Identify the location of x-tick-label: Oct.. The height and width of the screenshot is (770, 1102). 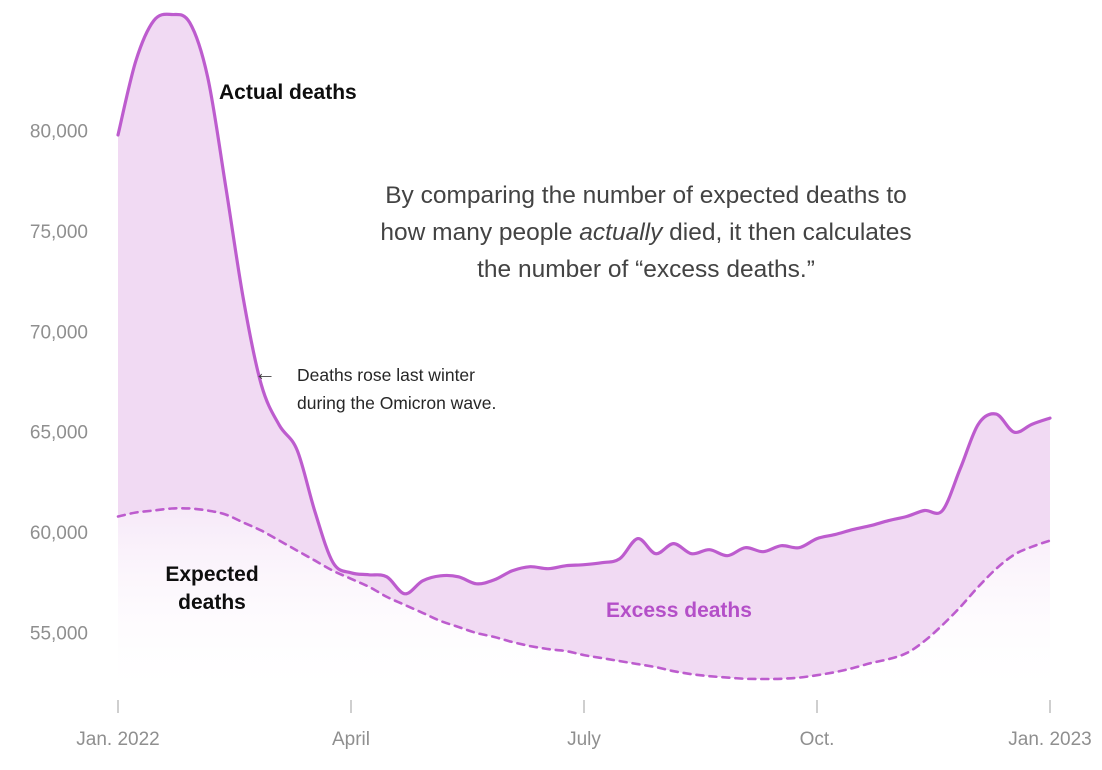
(817, 739).